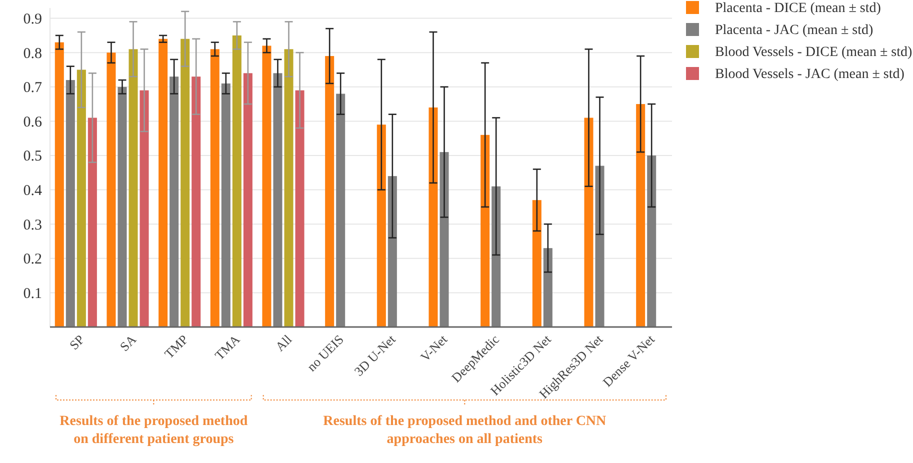 The image size is (913, 463). Describe the element at coordinates (814, 52) in the screenshot. I see `legend-label: Blood Vessels - DICE (mean ± std)` at that location.